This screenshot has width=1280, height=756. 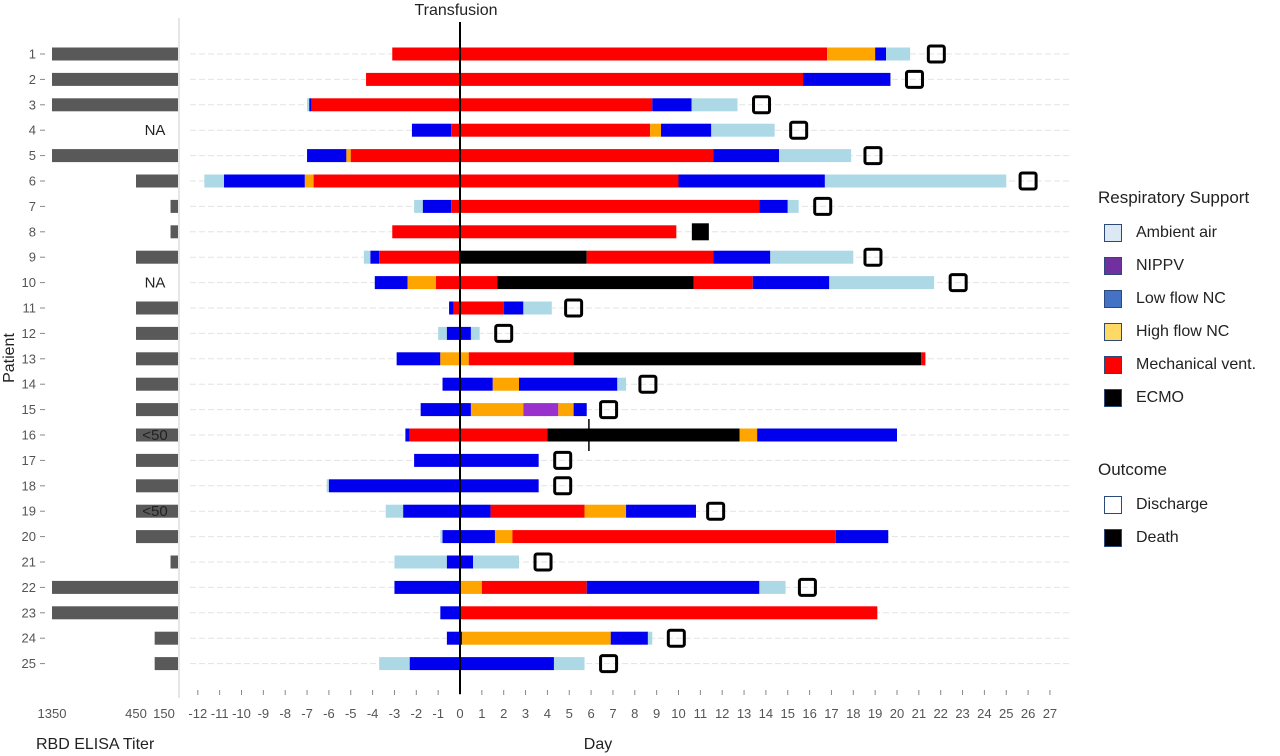 What do you see at coordinates (1153, 507) in the screenshot?
I see `legend-outcome: Outcome Discharge Death` at bounding box center [1153, 507].